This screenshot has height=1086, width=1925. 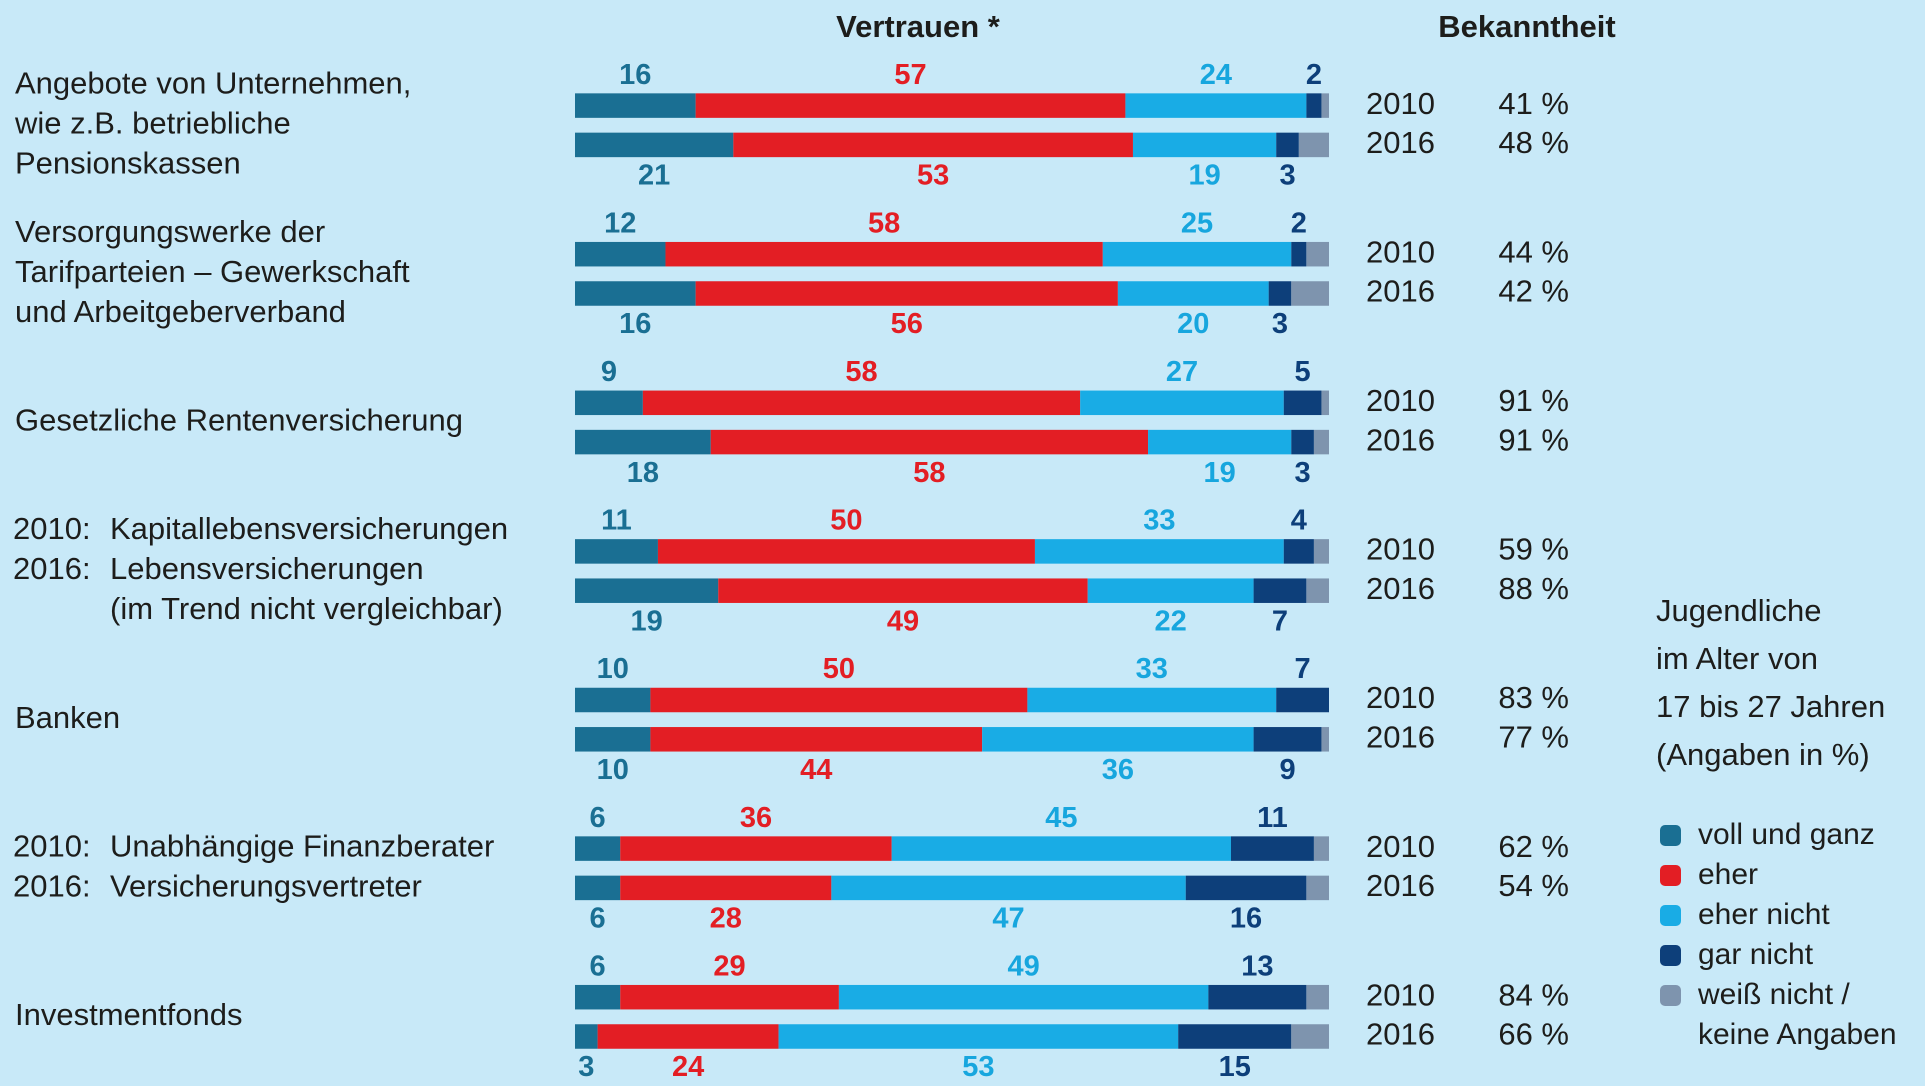 I want to click on legend-label: voll und ganz, so click(x=1786, y=834).